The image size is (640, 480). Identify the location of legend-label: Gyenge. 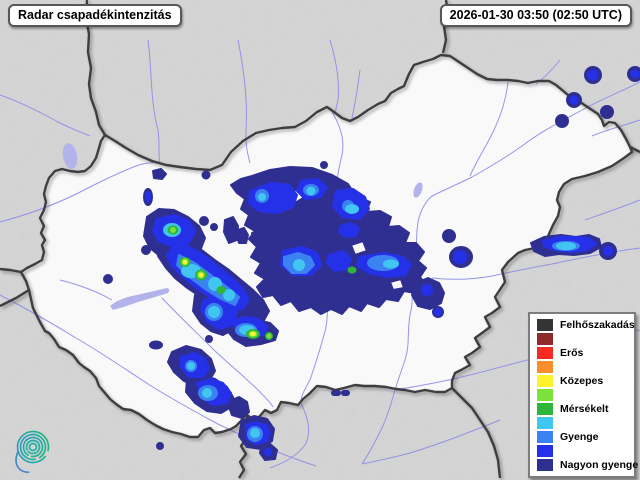
(579, 437).